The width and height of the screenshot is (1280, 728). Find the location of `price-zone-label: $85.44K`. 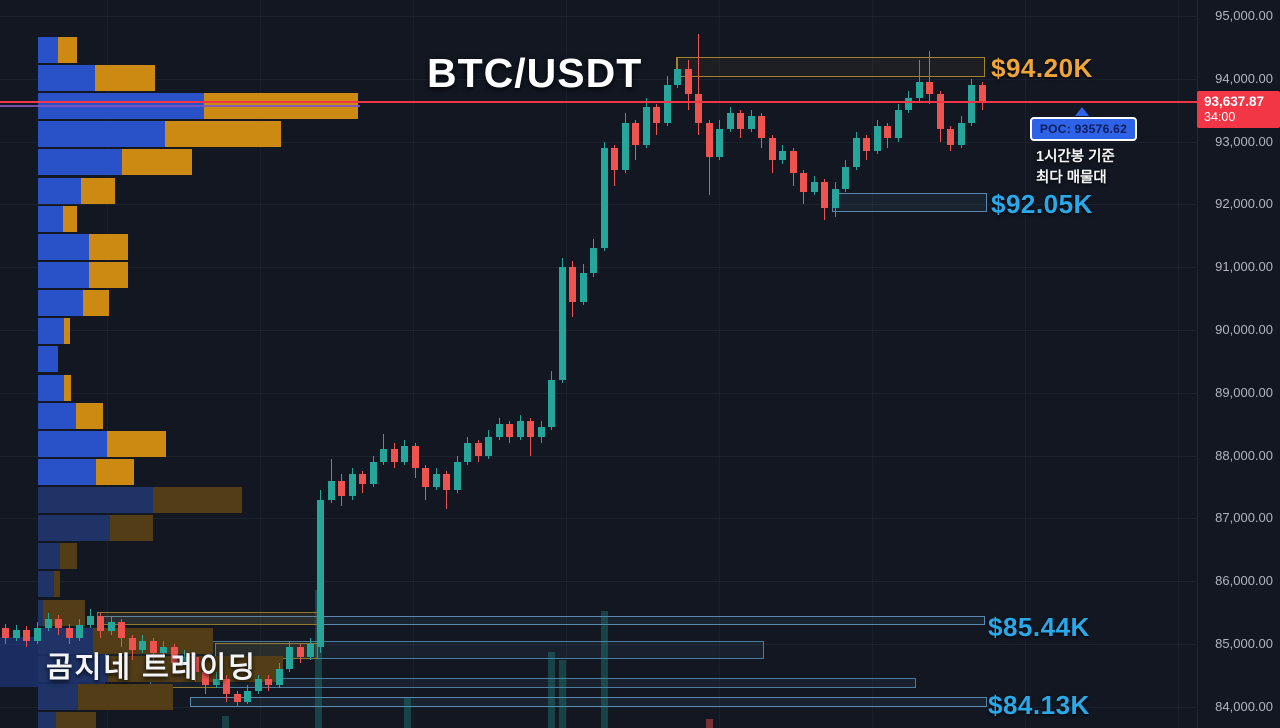

price-zone-label: $85.44K is located at coordinates (1039, 627).